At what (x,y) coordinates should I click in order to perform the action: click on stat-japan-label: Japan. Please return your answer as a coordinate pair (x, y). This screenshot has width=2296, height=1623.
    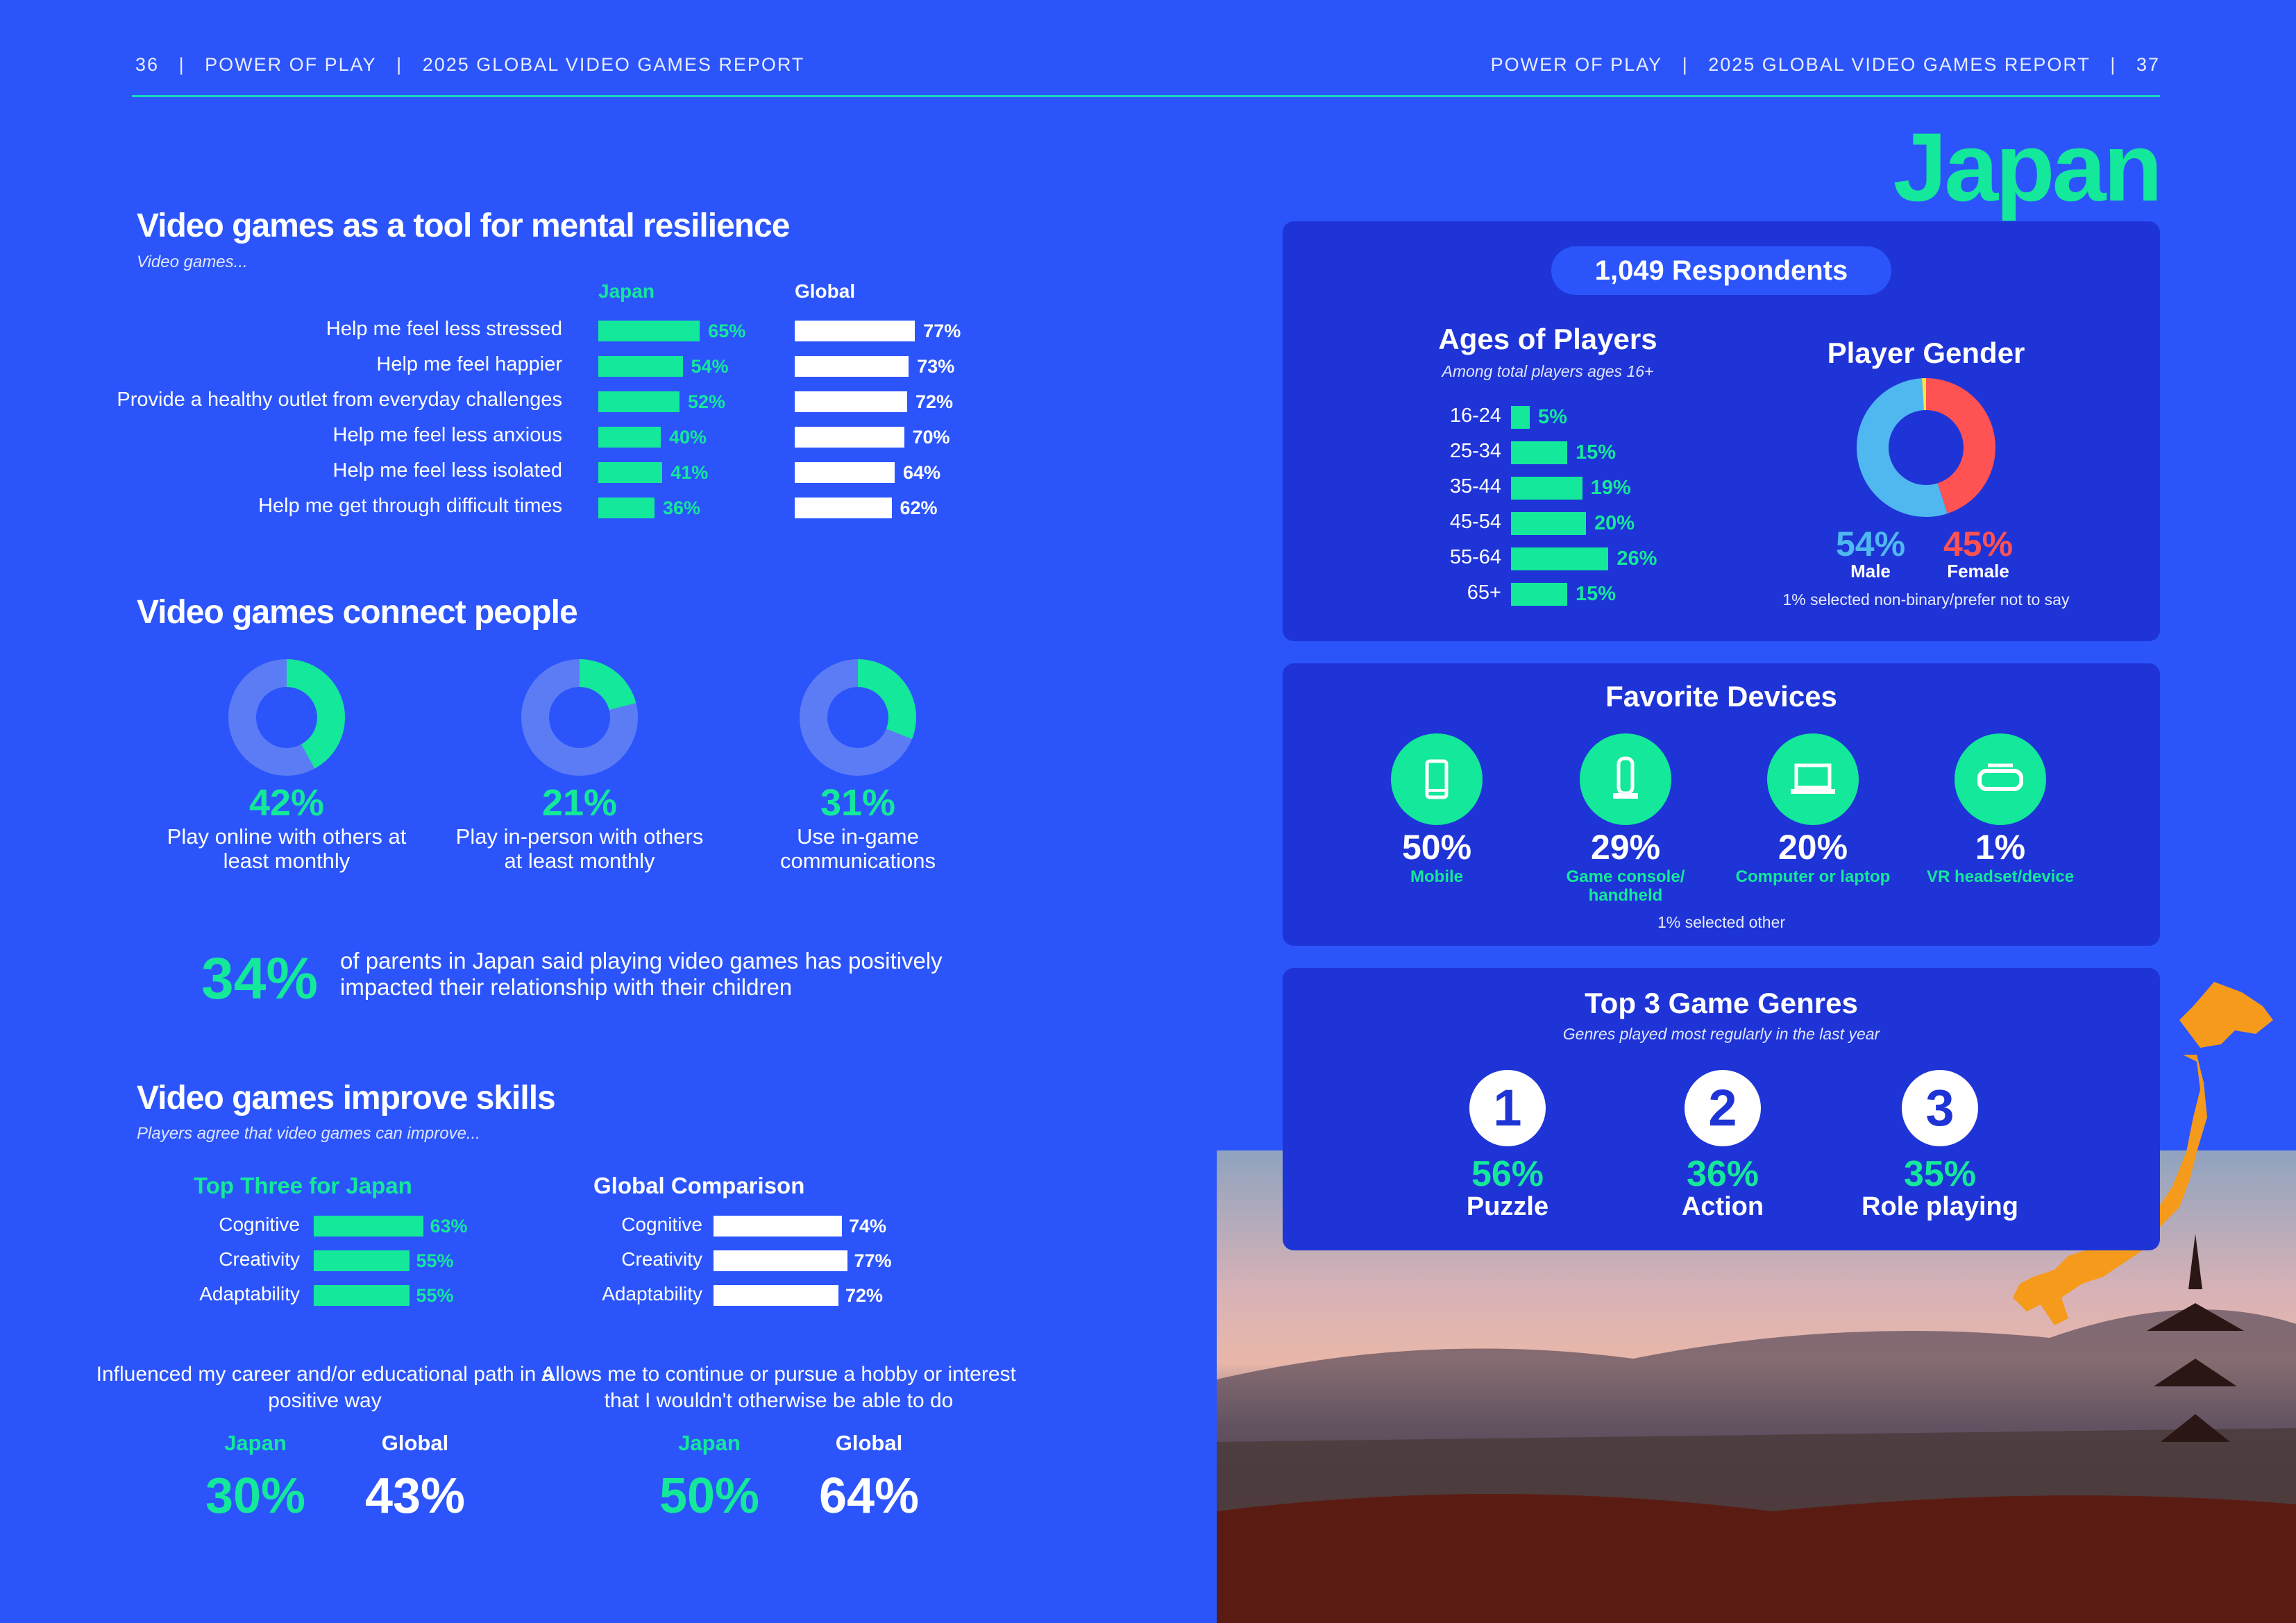
    Looking at the image, I should click on (710, 1443).